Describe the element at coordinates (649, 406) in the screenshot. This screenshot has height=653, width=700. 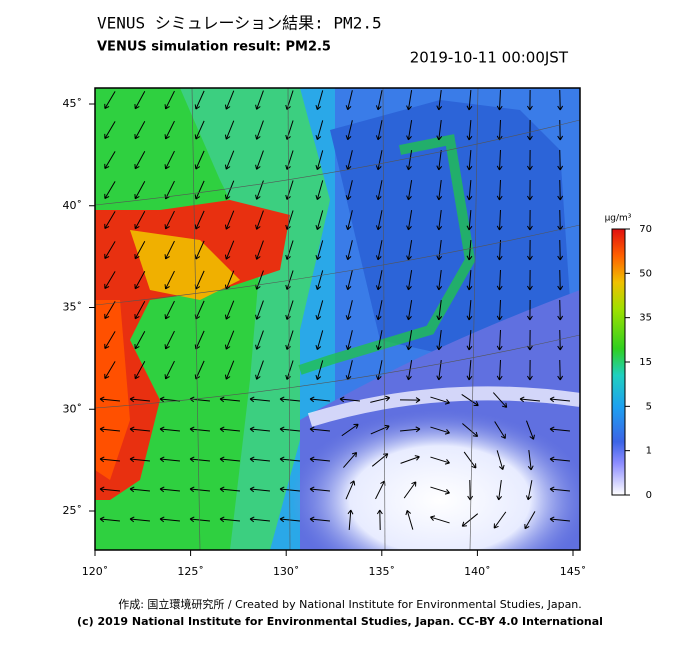
I see `colorbar-tick-label: 5` at that location.